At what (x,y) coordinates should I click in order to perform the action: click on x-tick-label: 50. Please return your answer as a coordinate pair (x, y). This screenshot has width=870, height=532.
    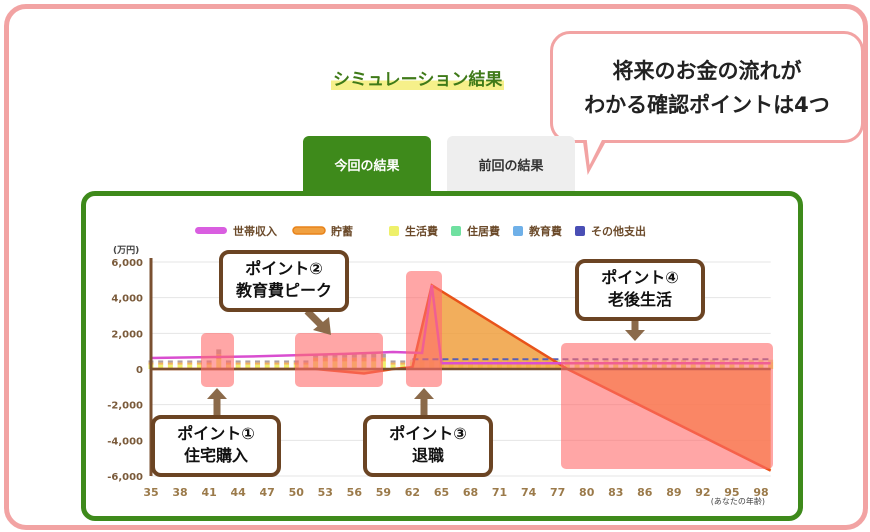
    Looking at the image, I should click on (297, 492).